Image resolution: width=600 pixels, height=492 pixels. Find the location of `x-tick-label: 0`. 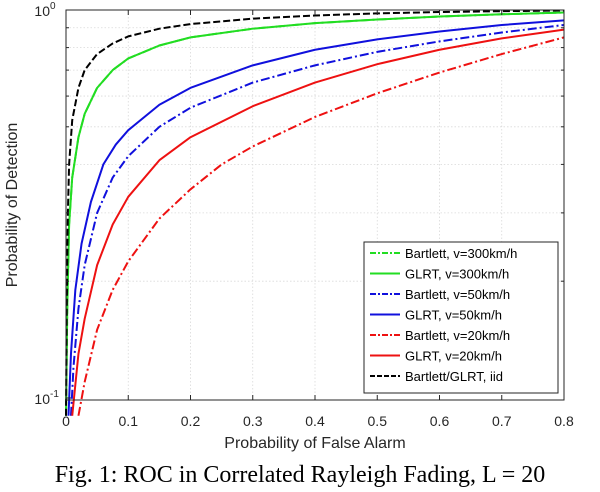

x-tick-label: 0 is located at coordinates (66, 421).